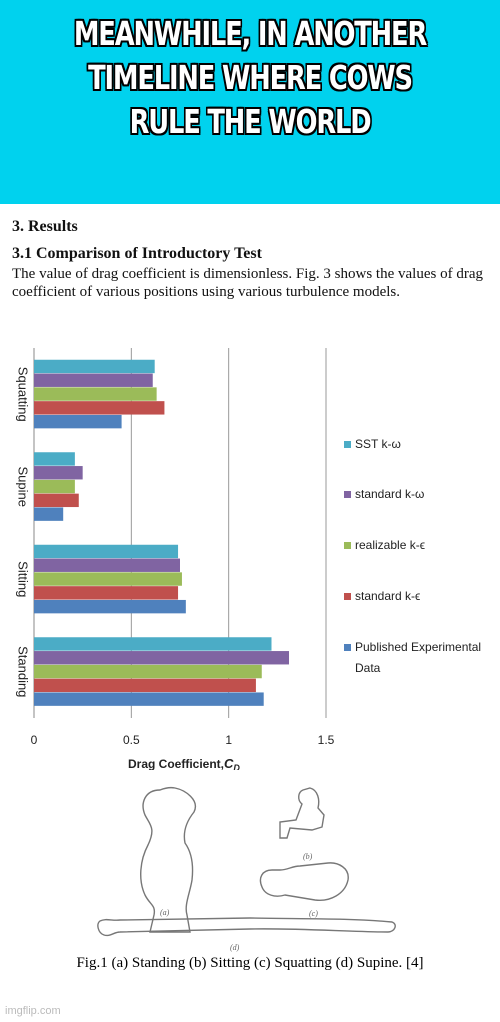  What do you see at coordinates (368, 668) in the screenshot?
I see `legend-label: Data` at bounding box center [368, 668].